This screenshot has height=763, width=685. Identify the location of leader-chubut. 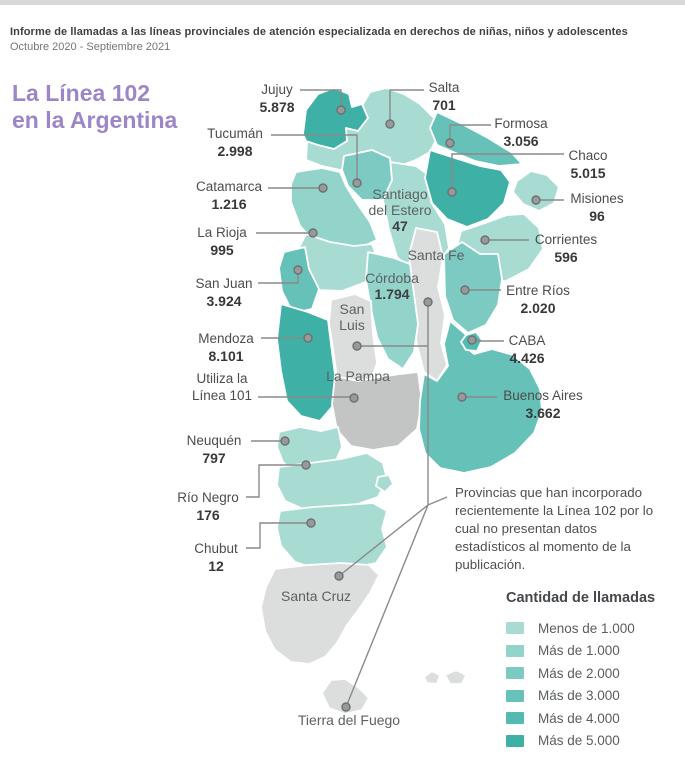
(278, 535).